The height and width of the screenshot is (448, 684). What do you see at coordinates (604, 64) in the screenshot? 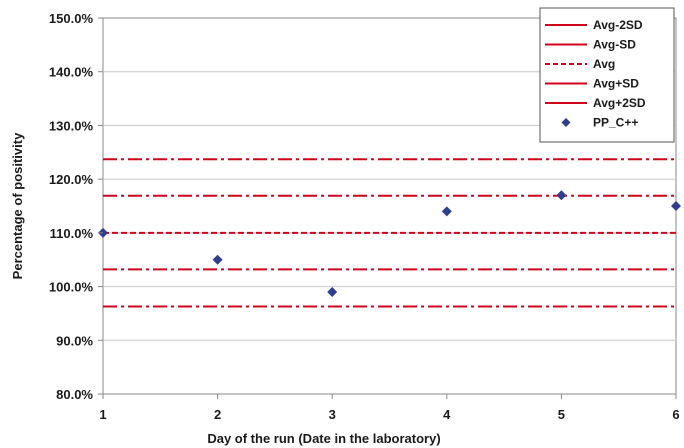
I see `legend-label: Avg` at bounding box center [604, 64].